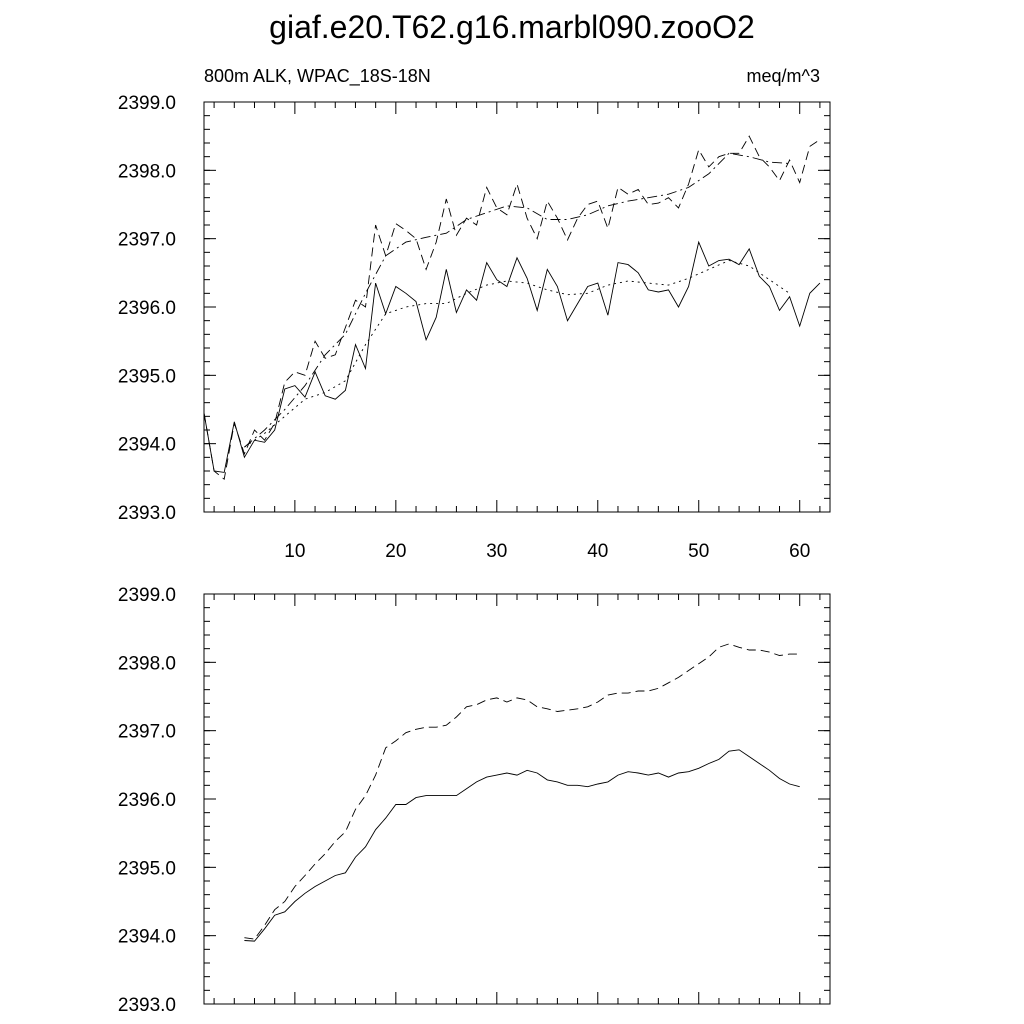 The image size is (1024, 1024). I want to click on bottom-y-tick-label: 2393.0, so click(147, 1005).